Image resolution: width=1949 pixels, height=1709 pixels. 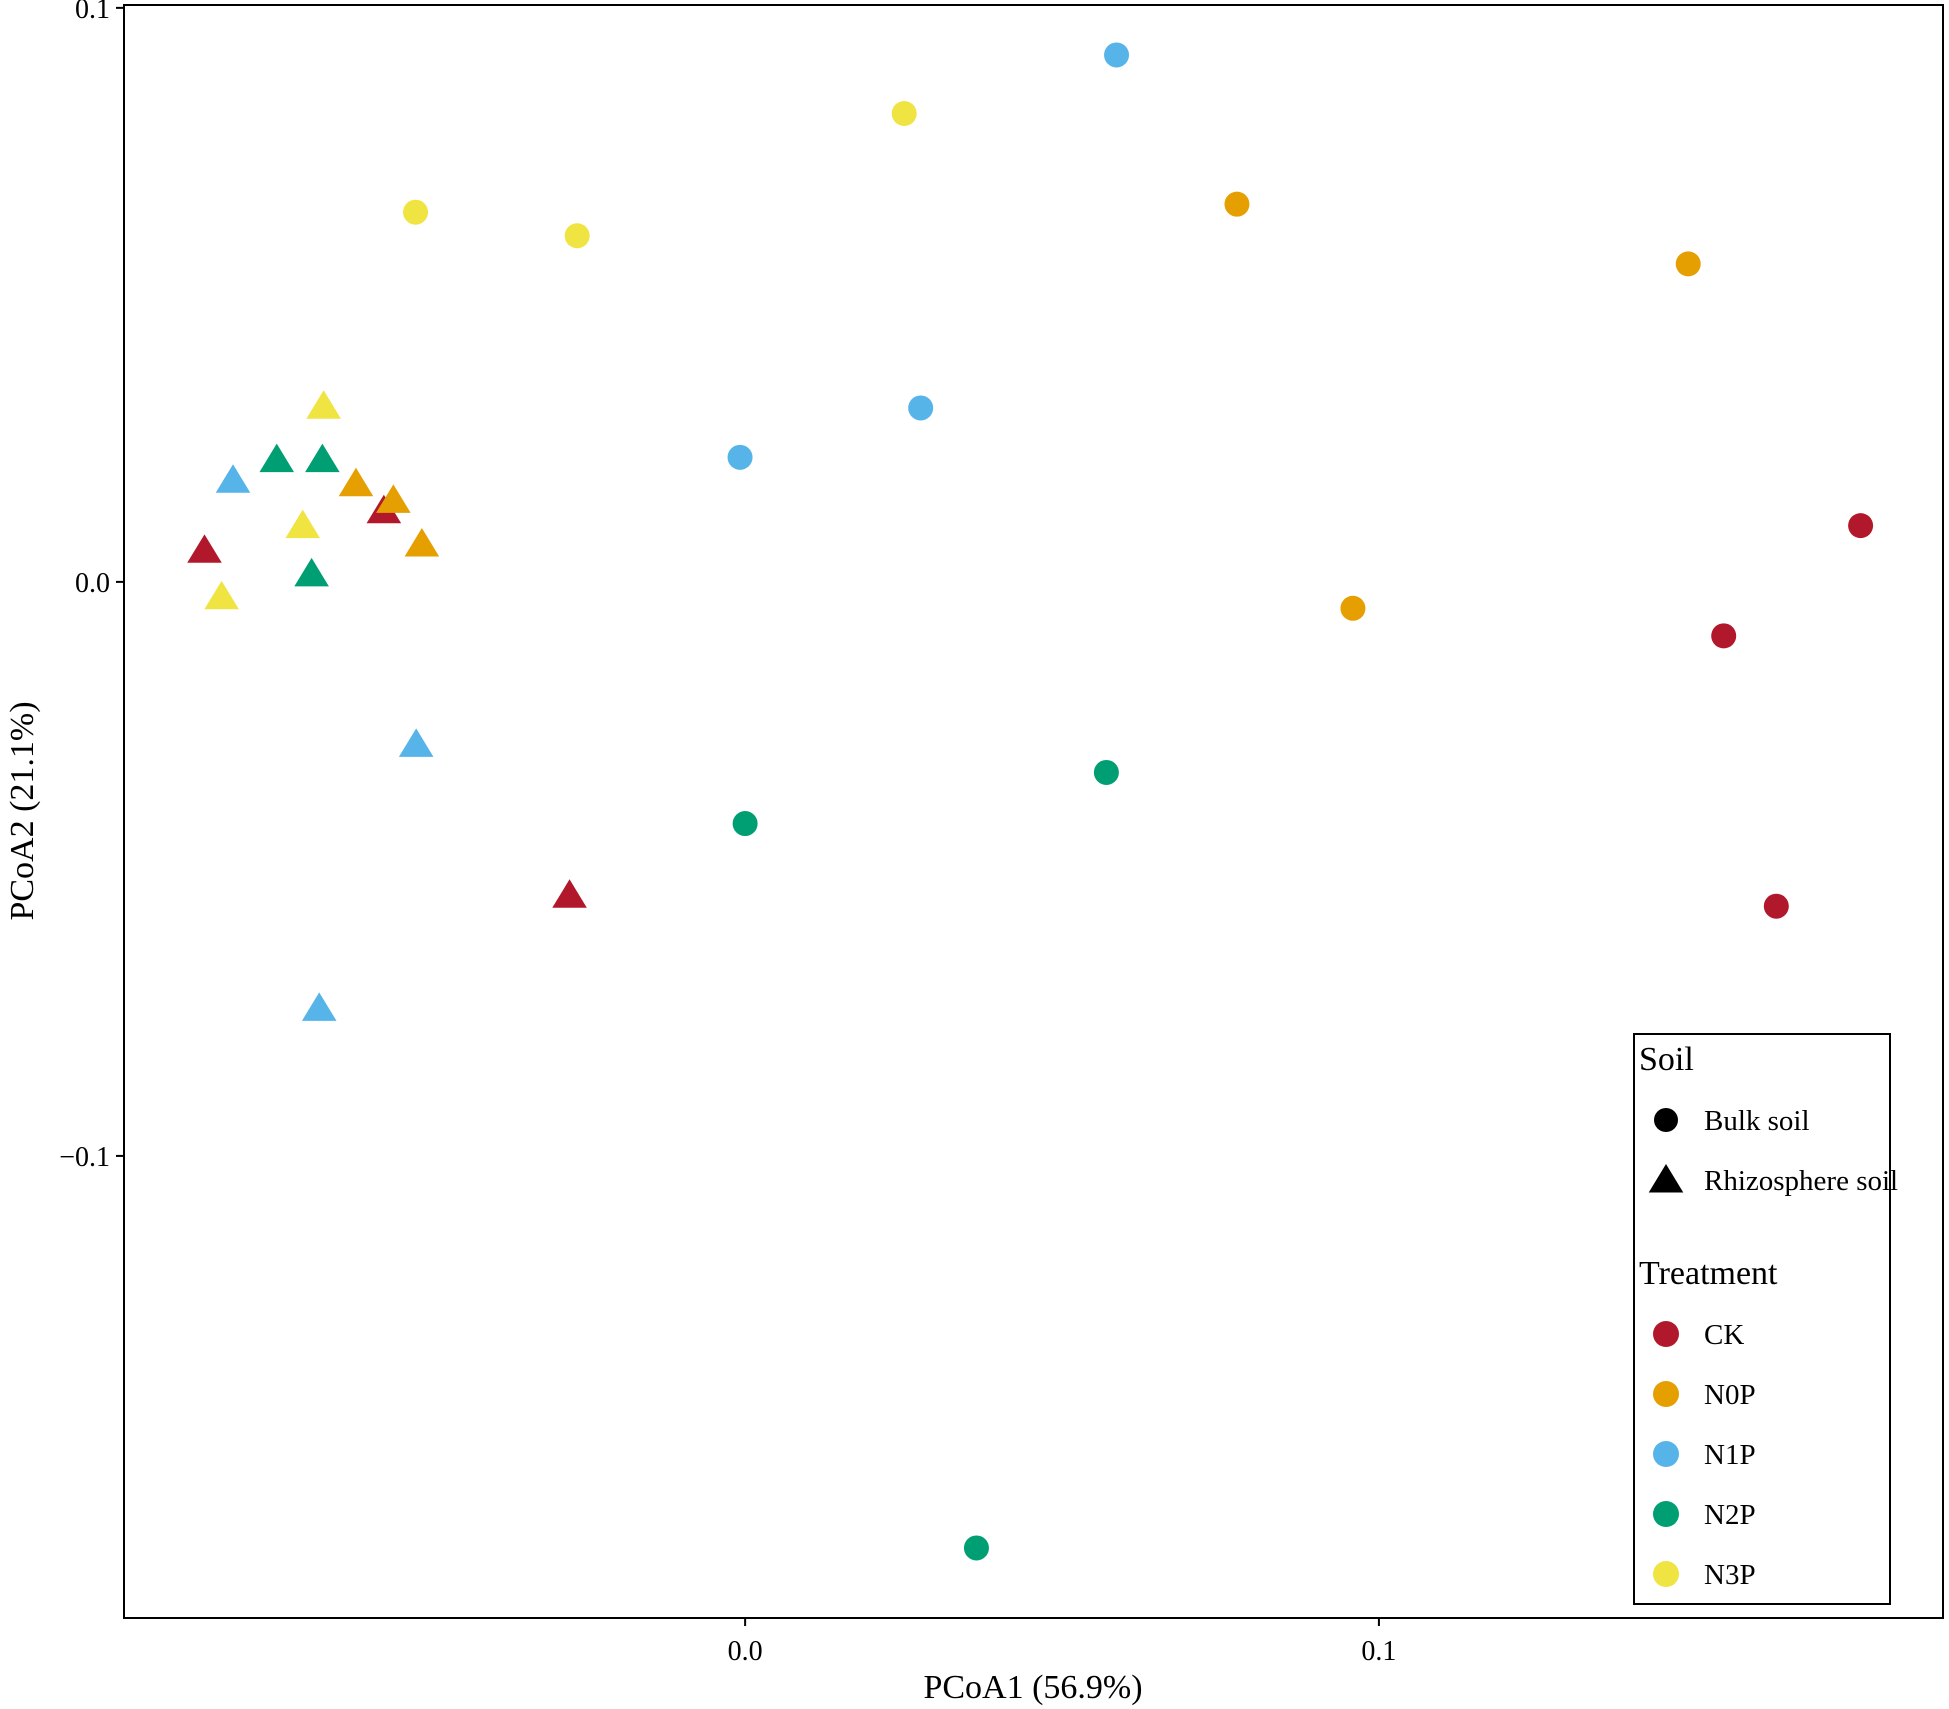 I want to click on x-tick-label: 0.0, so click(x=745, y=1651).